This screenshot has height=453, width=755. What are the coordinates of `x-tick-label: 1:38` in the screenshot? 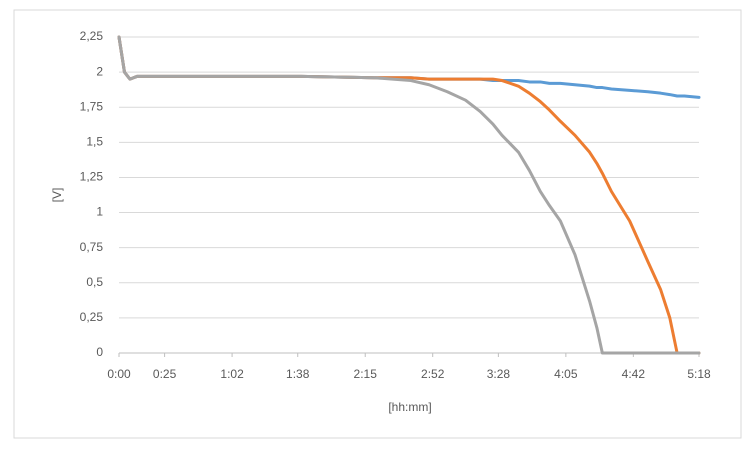 It's located at (298, 374).